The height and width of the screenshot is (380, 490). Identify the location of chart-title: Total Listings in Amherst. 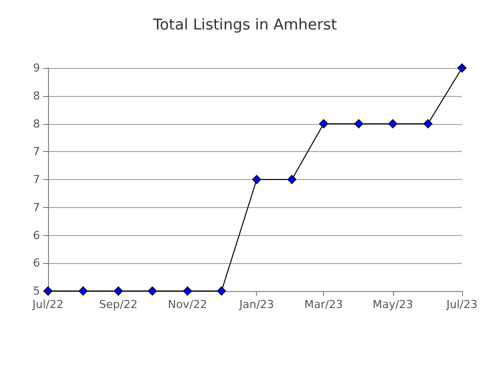
(244, 25).